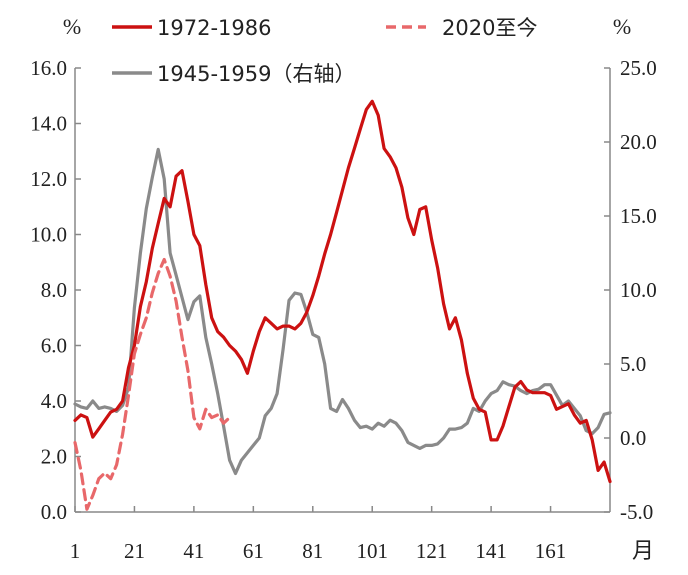  Describe the element at coordinates (72, 26) in the screenshot. I see `left-unit-label: %` at that location.